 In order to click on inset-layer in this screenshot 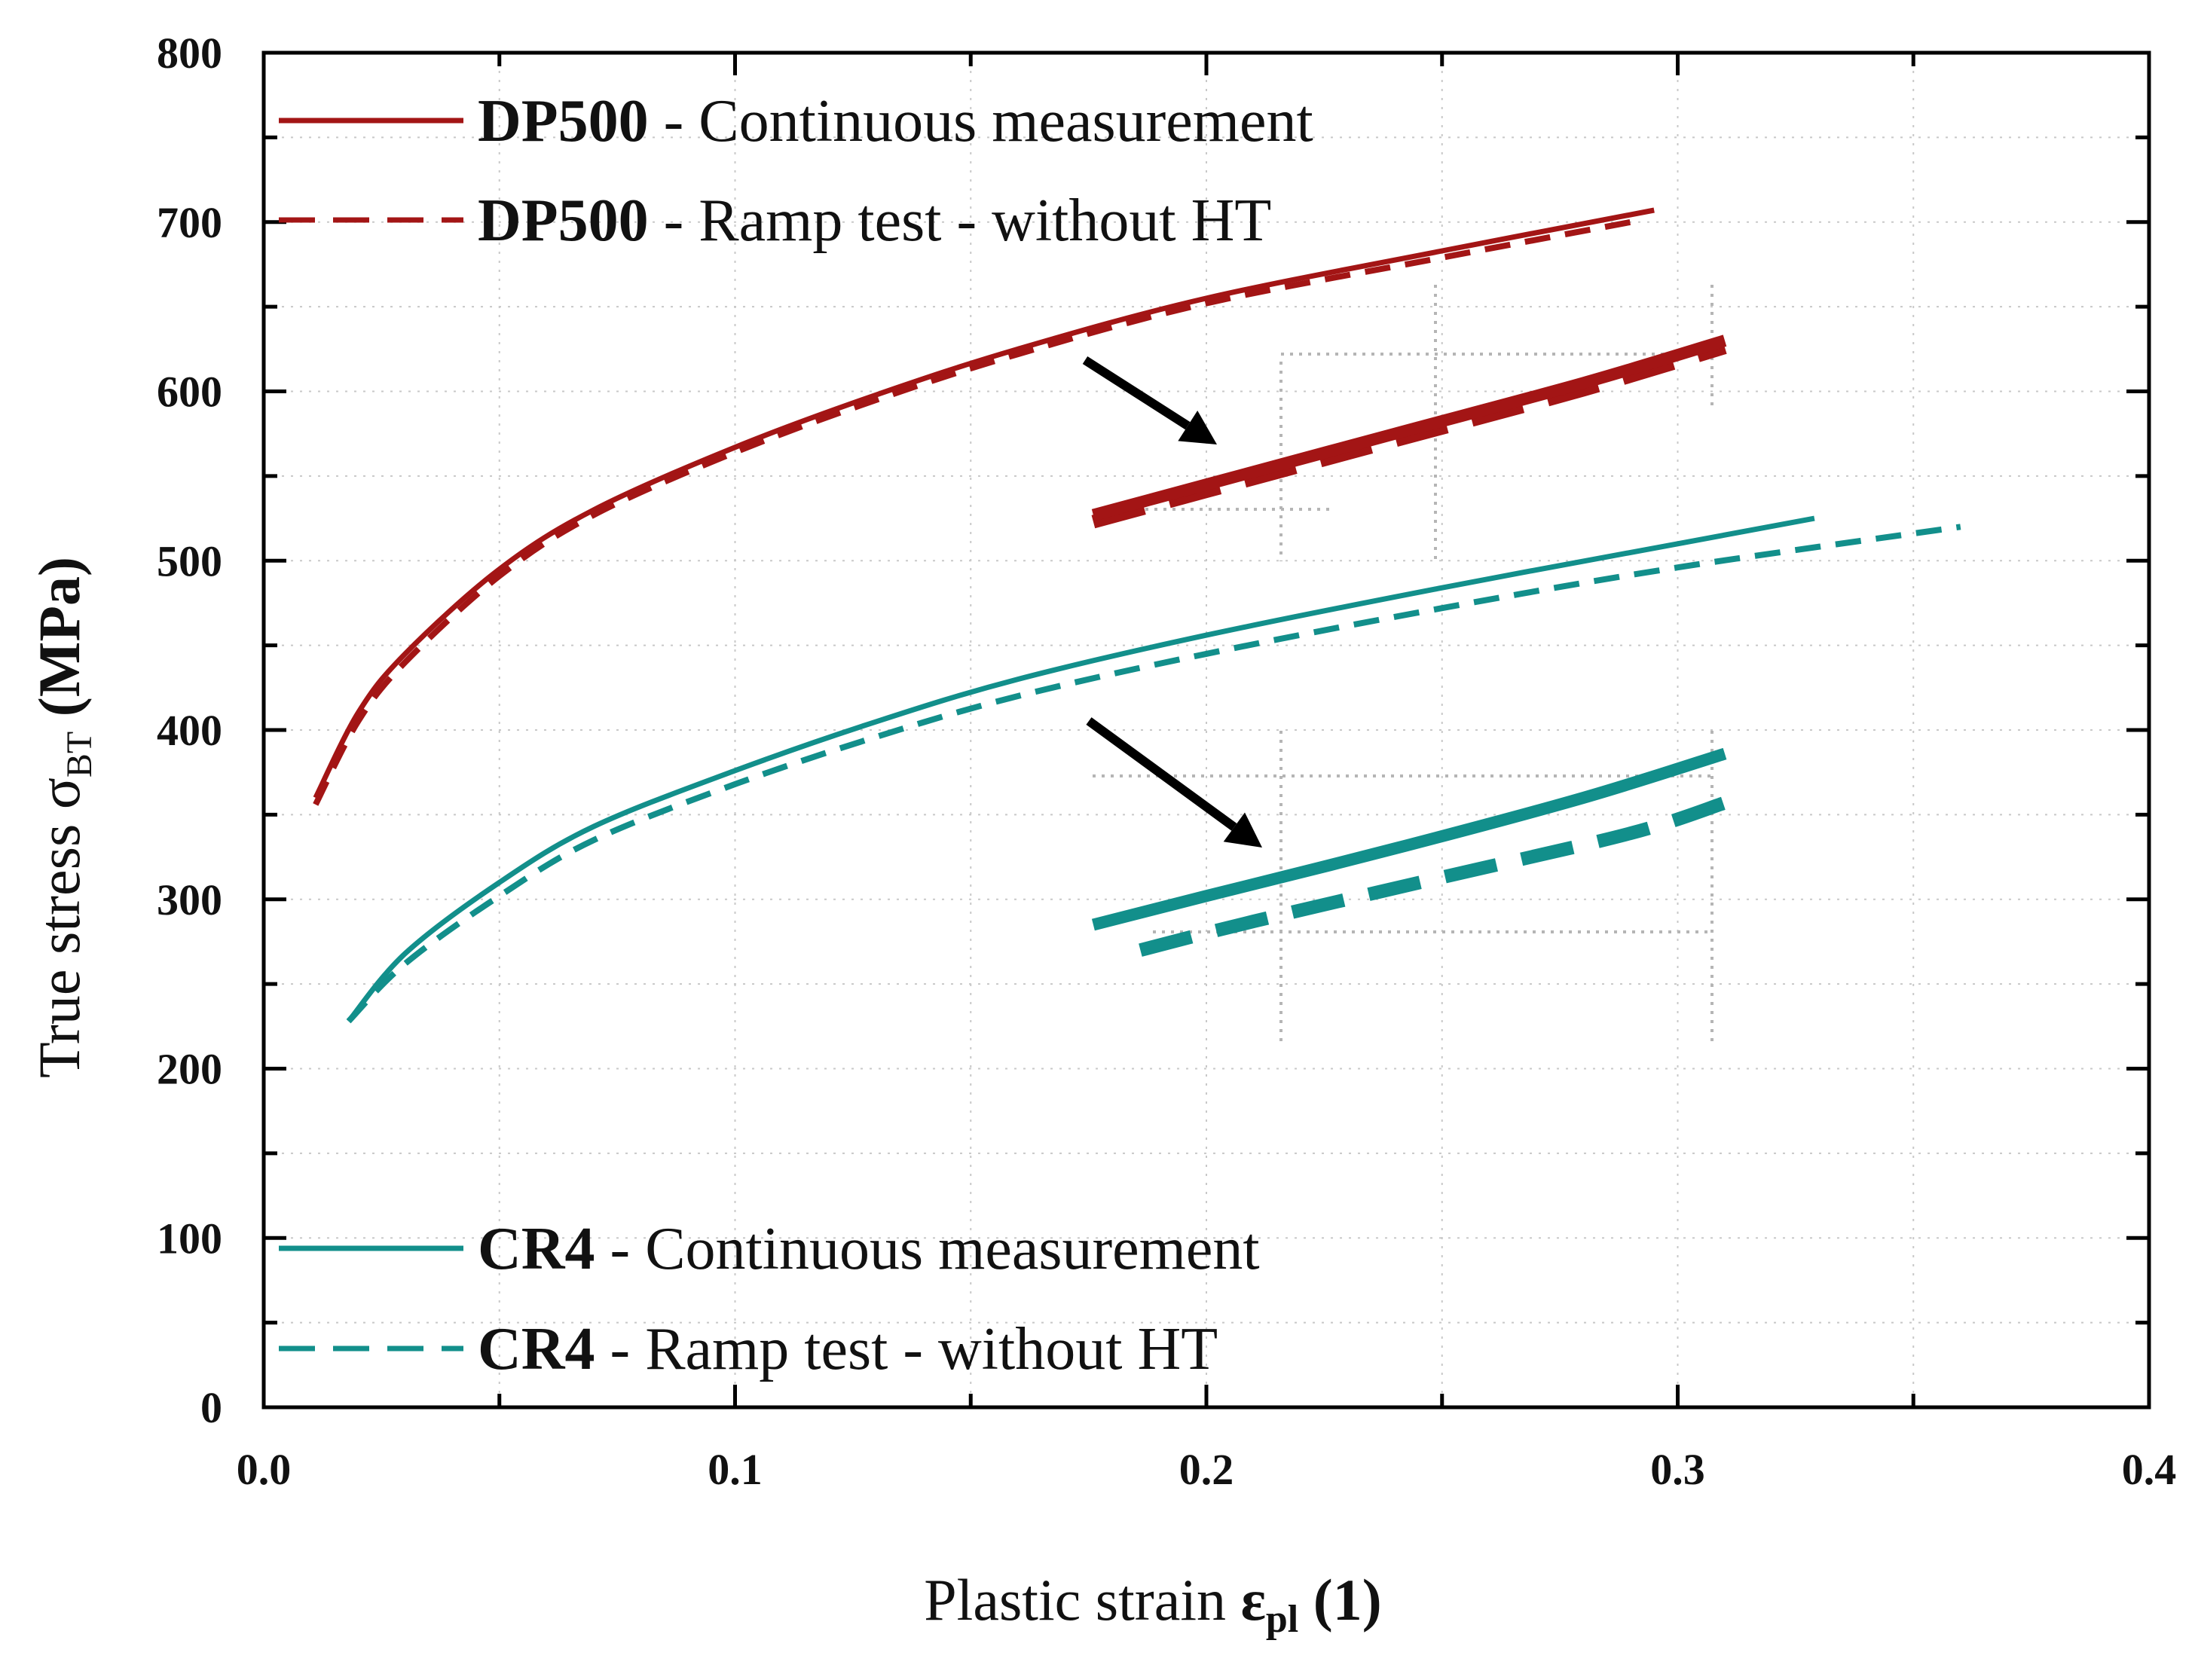, I will do `click(1409, 645)`.